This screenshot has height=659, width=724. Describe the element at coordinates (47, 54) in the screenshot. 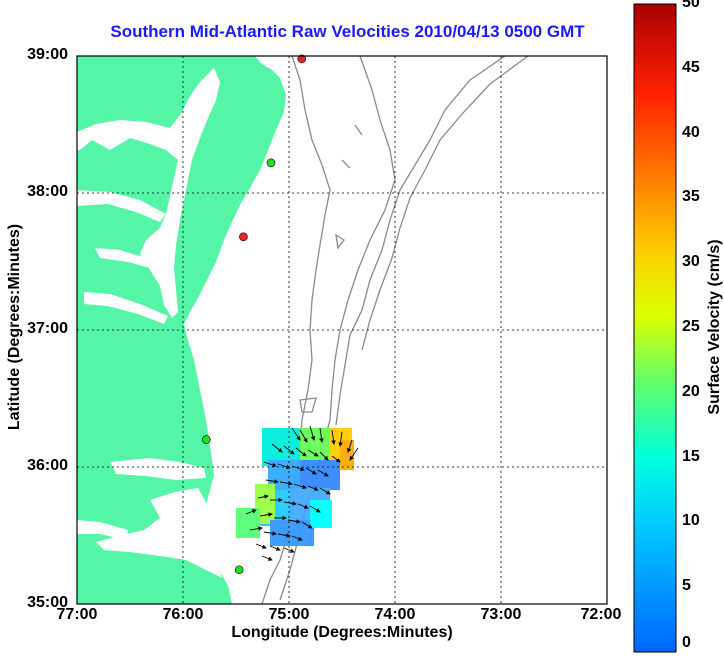

I see `y-tick: 39:00` at that location.